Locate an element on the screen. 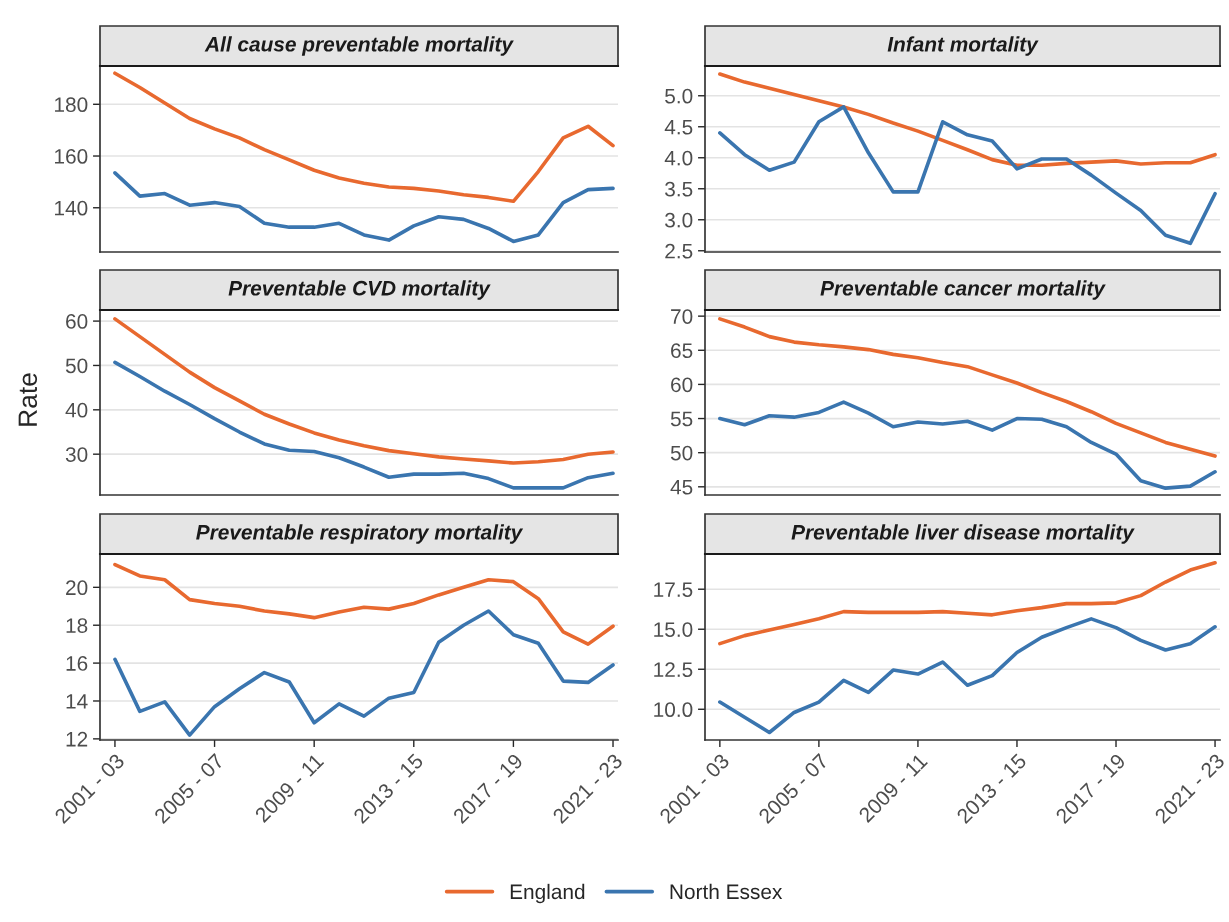 The height and width of the screenshot is (922, 1229). y-tick-label: 10.0 is located at coordinates (673, 710).